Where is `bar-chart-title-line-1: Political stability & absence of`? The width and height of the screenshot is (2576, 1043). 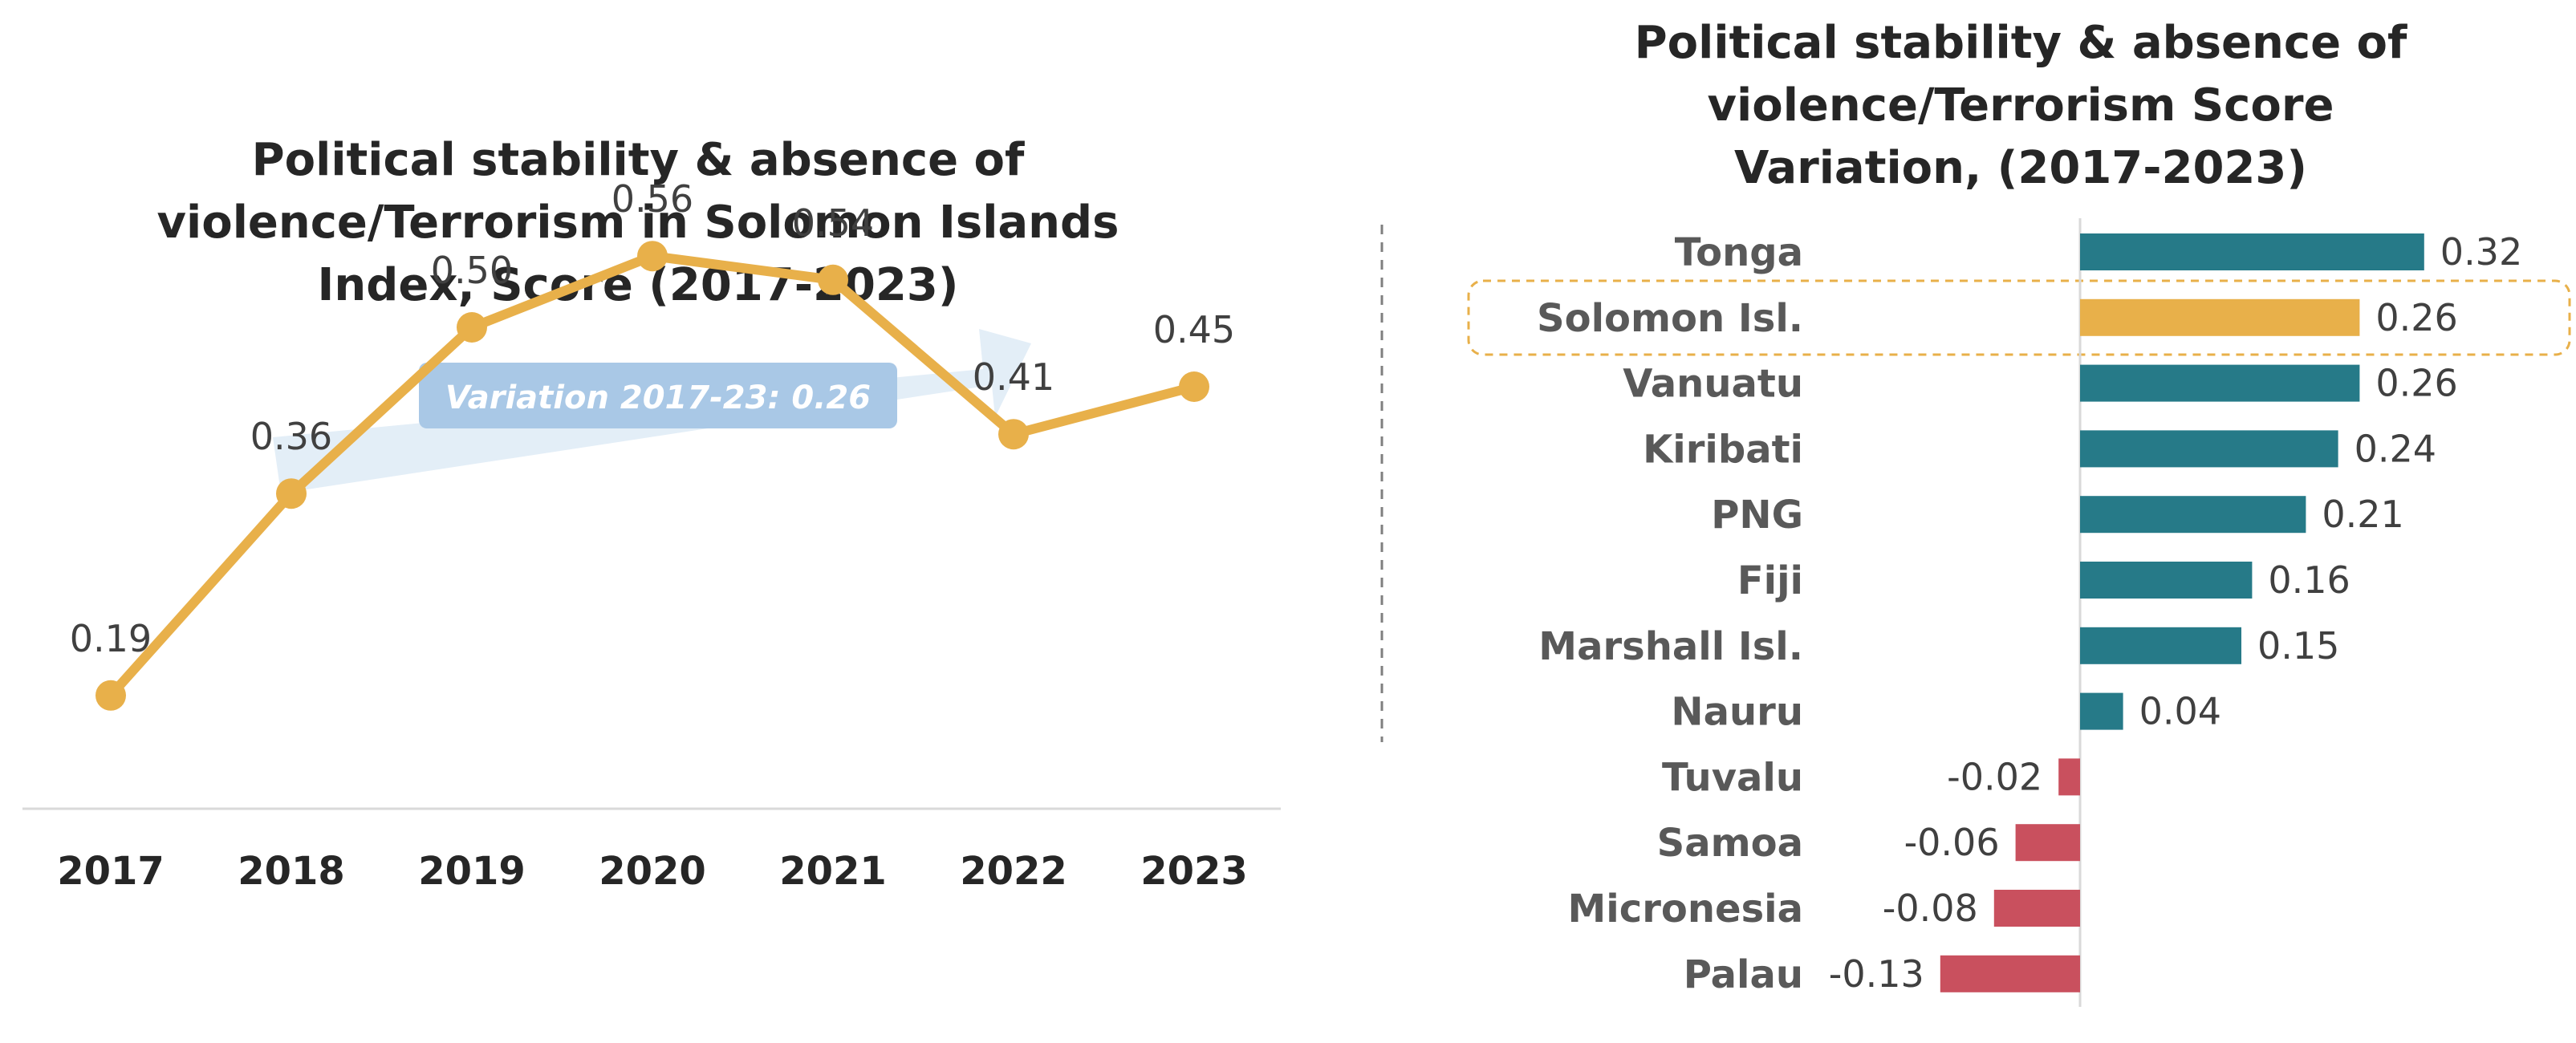 bar-chart-title-line-1: Political stability & absence of is located at coordinates (2021, 43).